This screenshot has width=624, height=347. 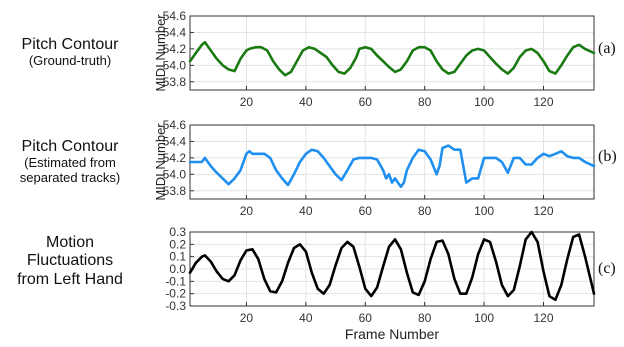 What do you see at coordinates (392, 334) in the screenshot?
I see `x-axis-label: Frame Number` at bounding box center [392, 334].